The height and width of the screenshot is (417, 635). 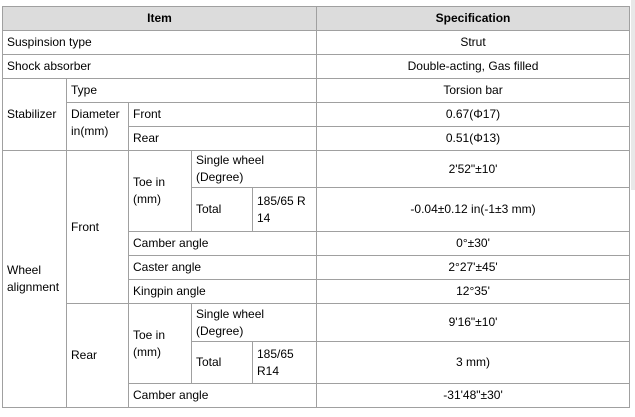 I want to click on cell: 12°35', so click(x=473, y=291).